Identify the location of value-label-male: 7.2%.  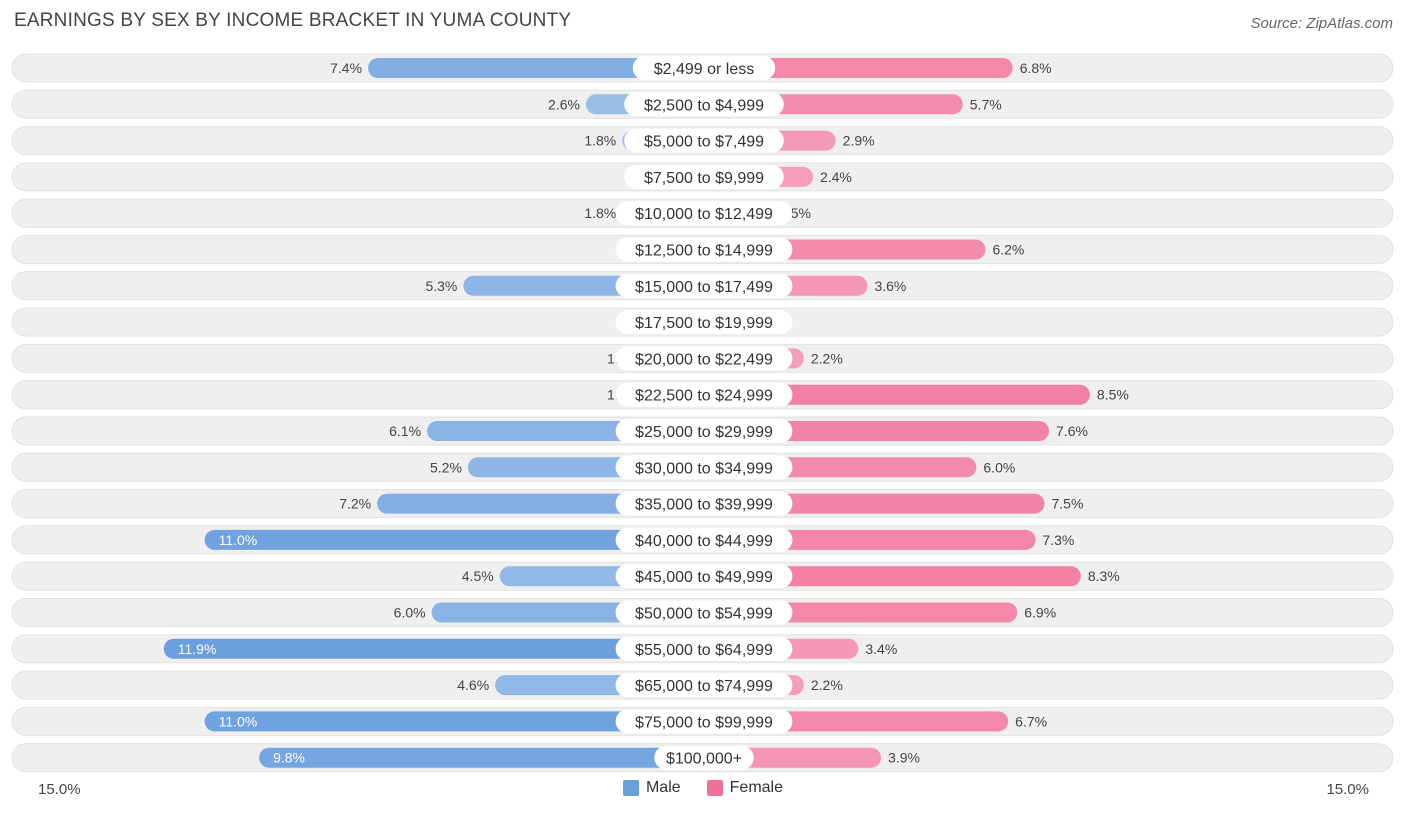
(355, 504).